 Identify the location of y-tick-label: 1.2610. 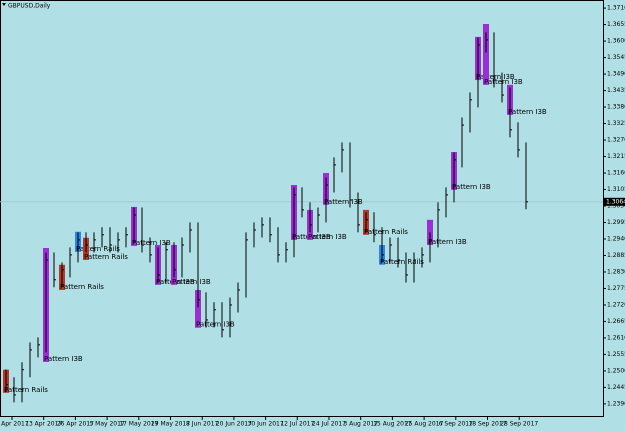
(616, 337).